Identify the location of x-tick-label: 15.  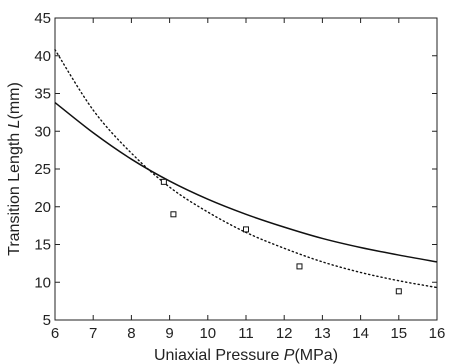
(398, 333).